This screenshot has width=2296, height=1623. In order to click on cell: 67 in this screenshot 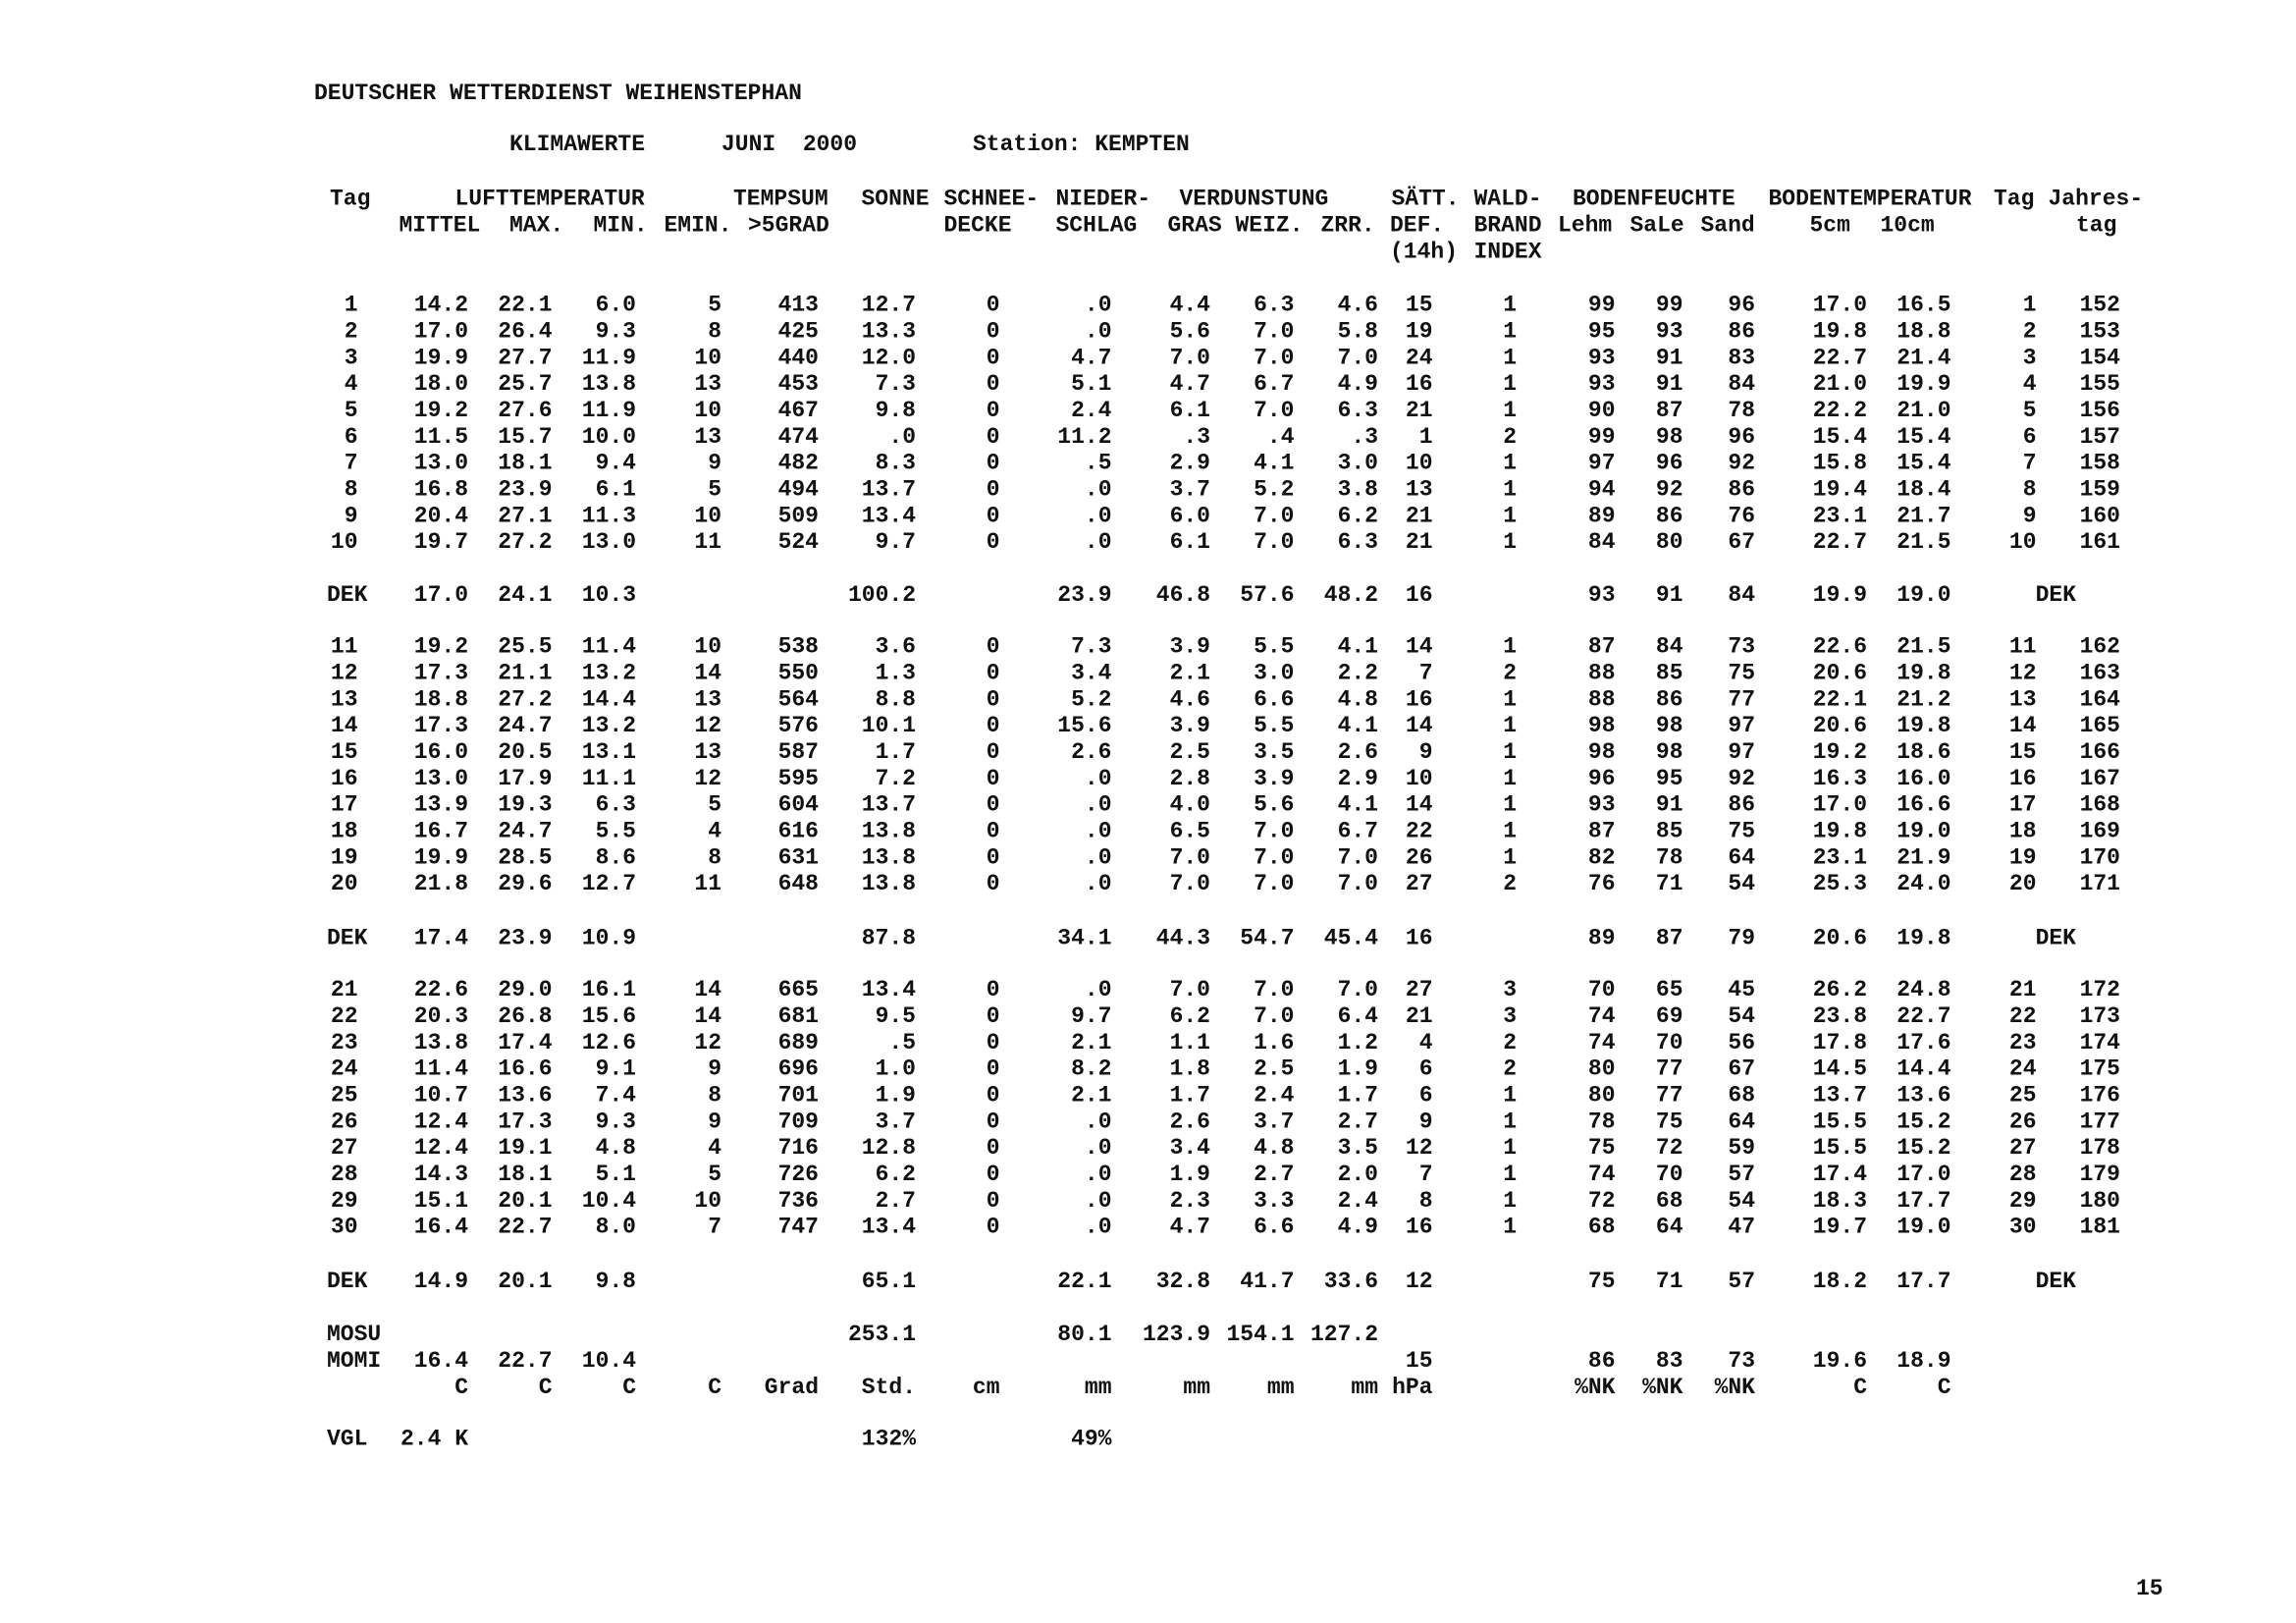, I will do `click(1741, 542)`.